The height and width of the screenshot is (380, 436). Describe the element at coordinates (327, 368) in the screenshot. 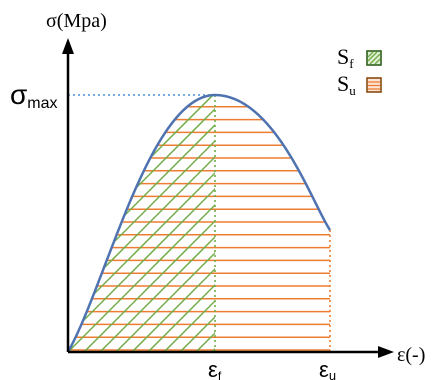

I see `eps-u-label: εu` at that location.